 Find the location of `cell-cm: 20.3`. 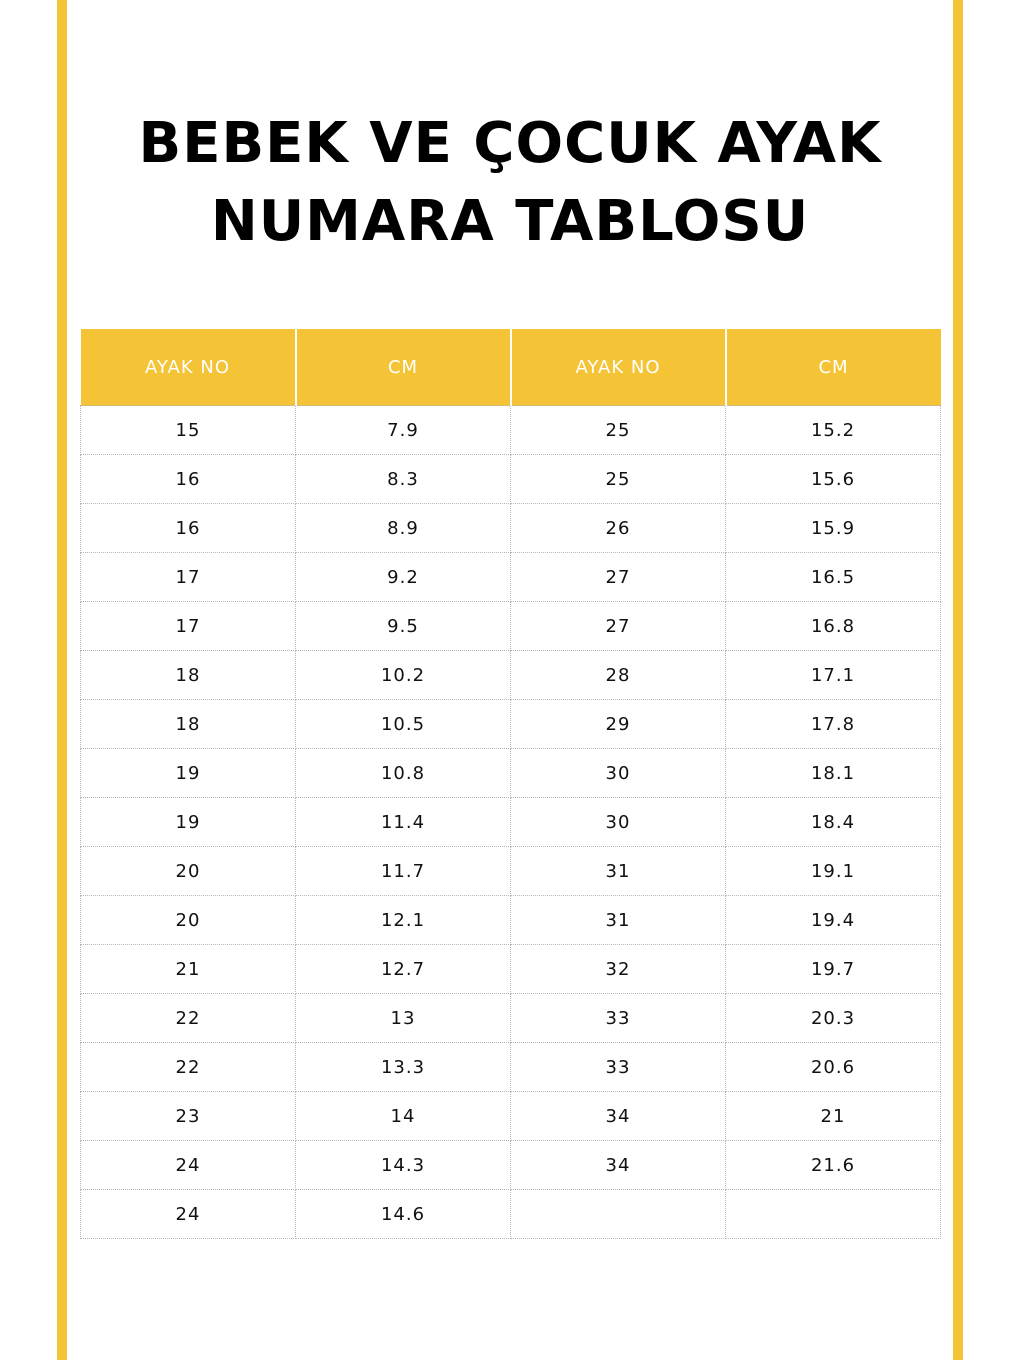

cell-cm: 20.3 is located at coordinates (833, 1018).